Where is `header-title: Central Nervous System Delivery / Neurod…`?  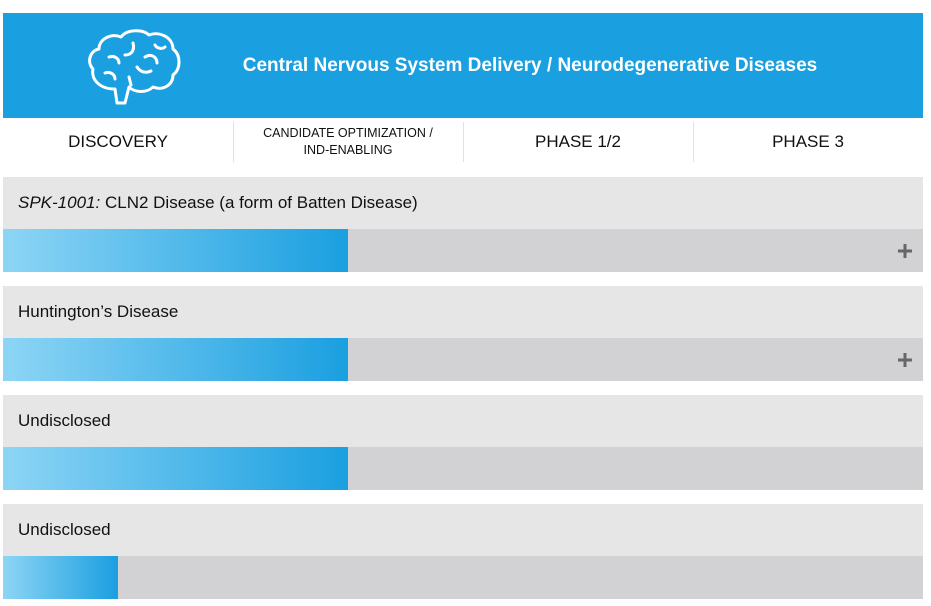
header-title: Central Nervous System Delivery / Neurod… is located at coordinates (530, 65).